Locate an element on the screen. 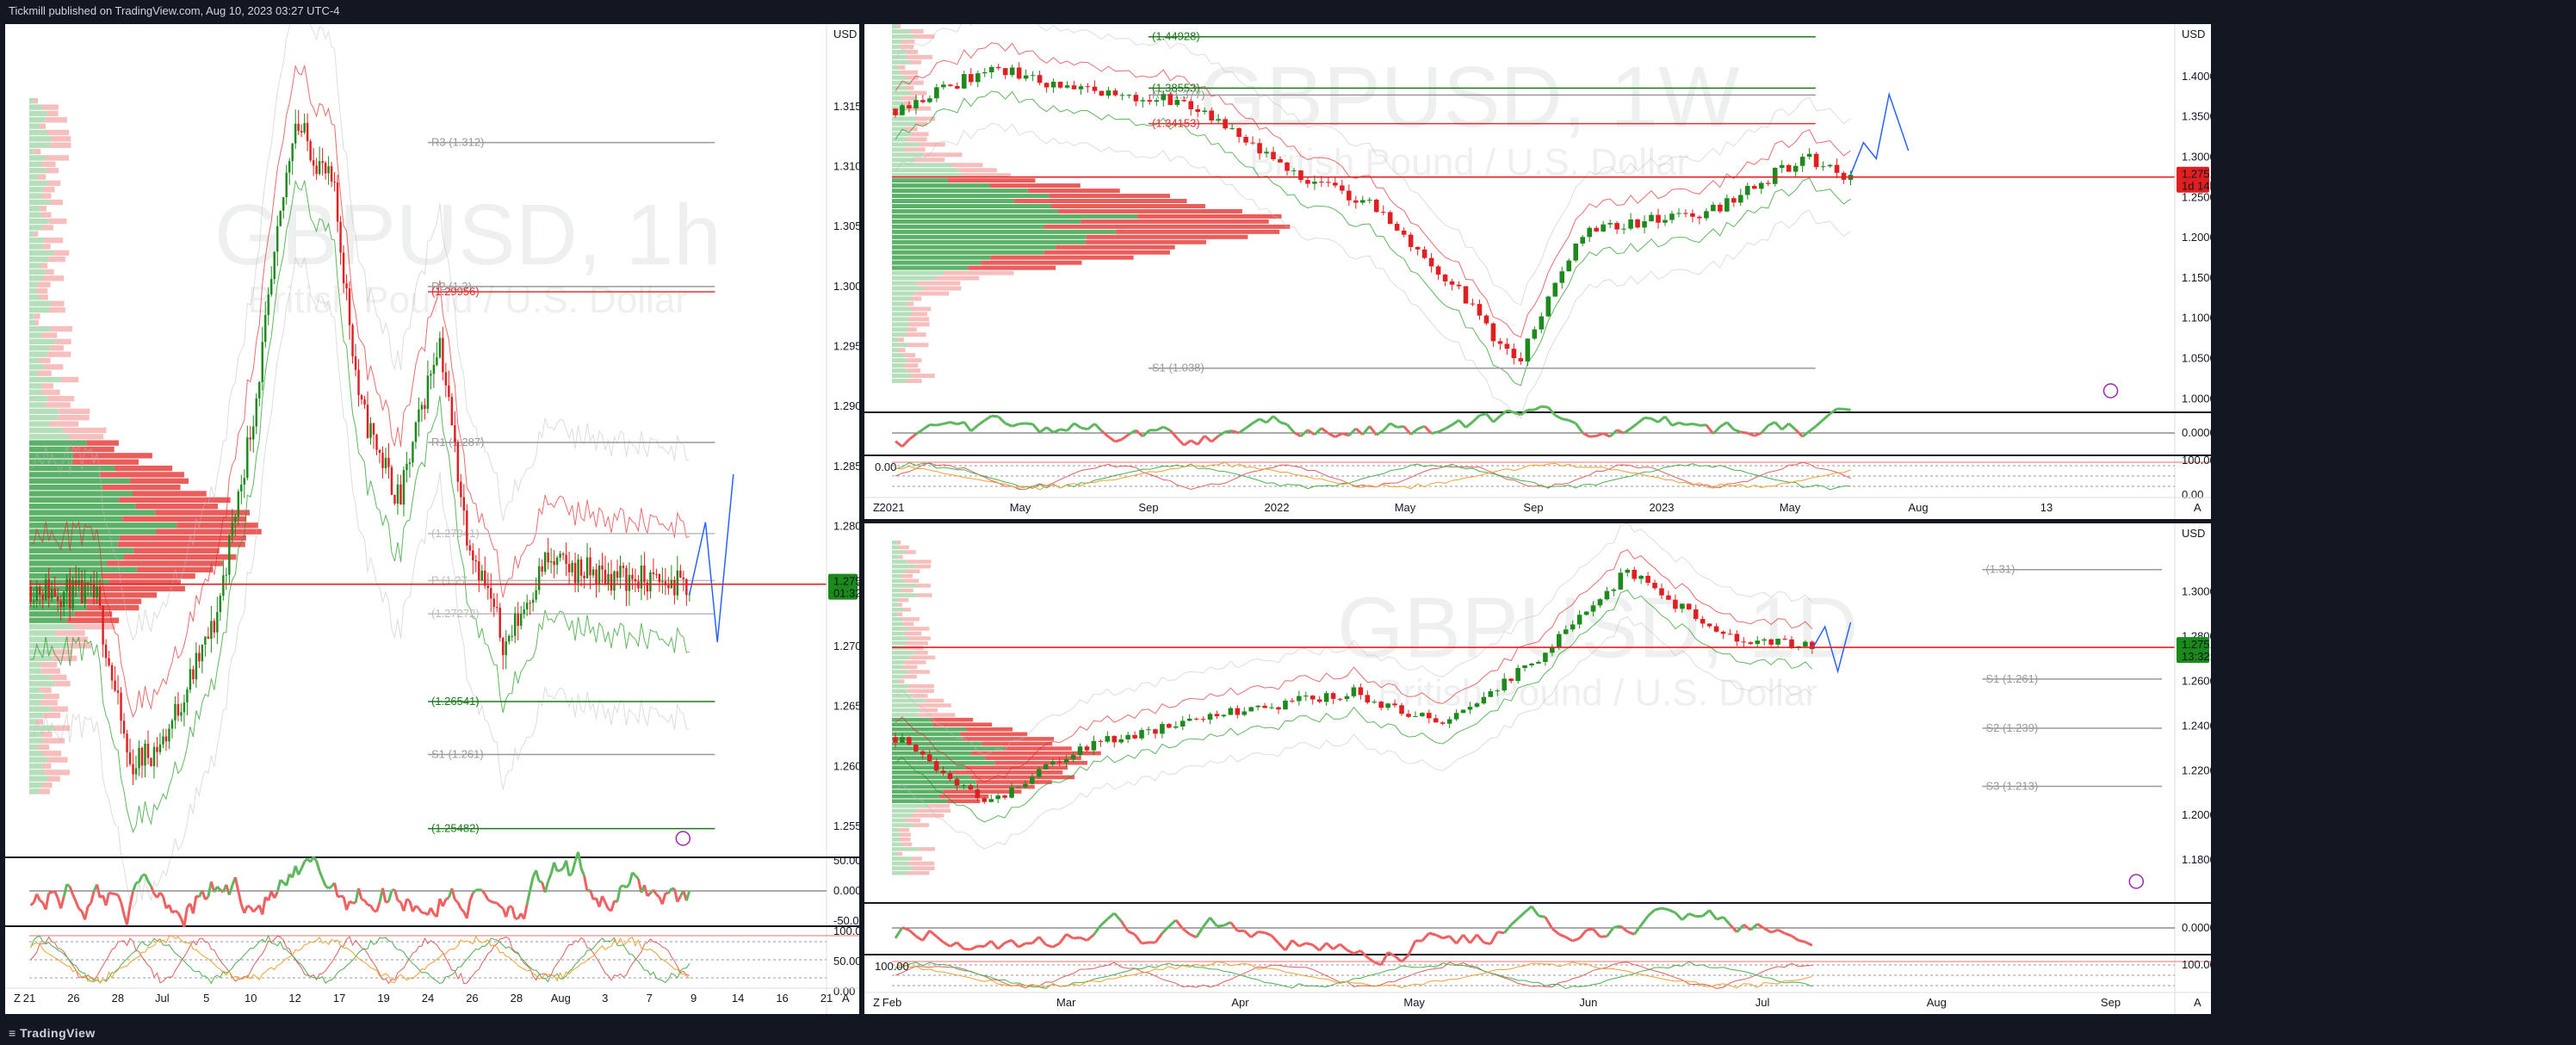 This screenshot has width=2576, height=1045. price-tick-label: 1.26000 is located at coordinates (2196, 680).